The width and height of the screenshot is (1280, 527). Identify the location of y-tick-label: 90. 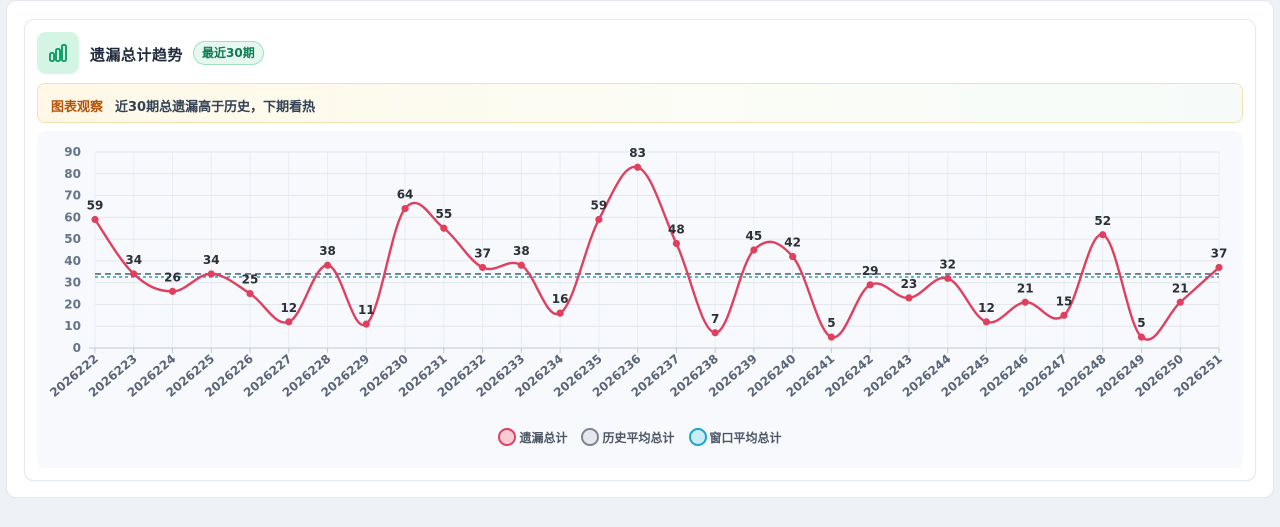
(72, 152).